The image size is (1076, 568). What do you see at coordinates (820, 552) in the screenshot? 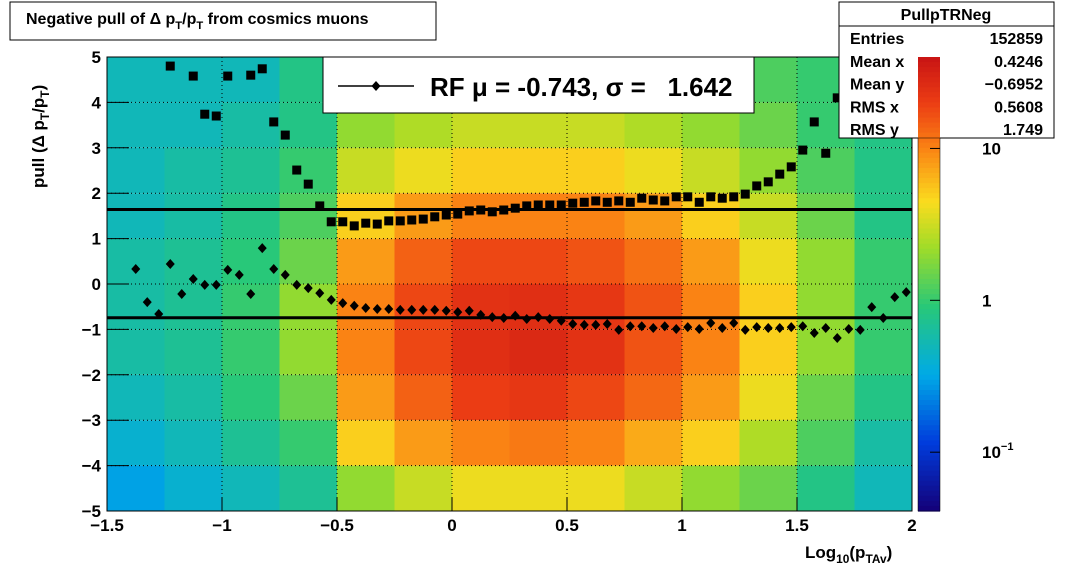
I see `text-part: Log` at bounding box center [820, 552].